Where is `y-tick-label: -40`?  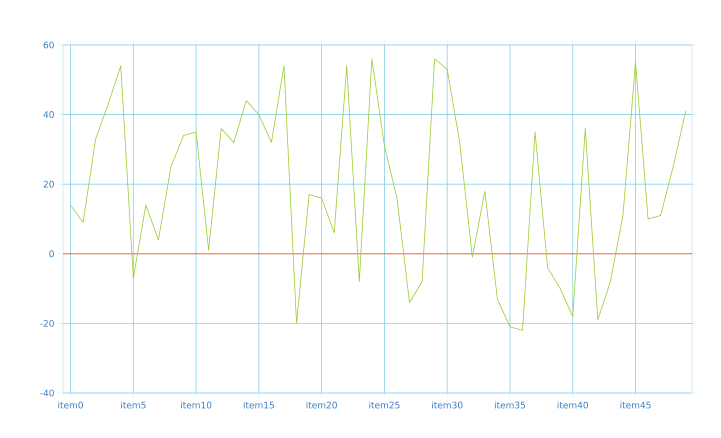
y-tick-label: -40 is located at coordinates (47, 393).